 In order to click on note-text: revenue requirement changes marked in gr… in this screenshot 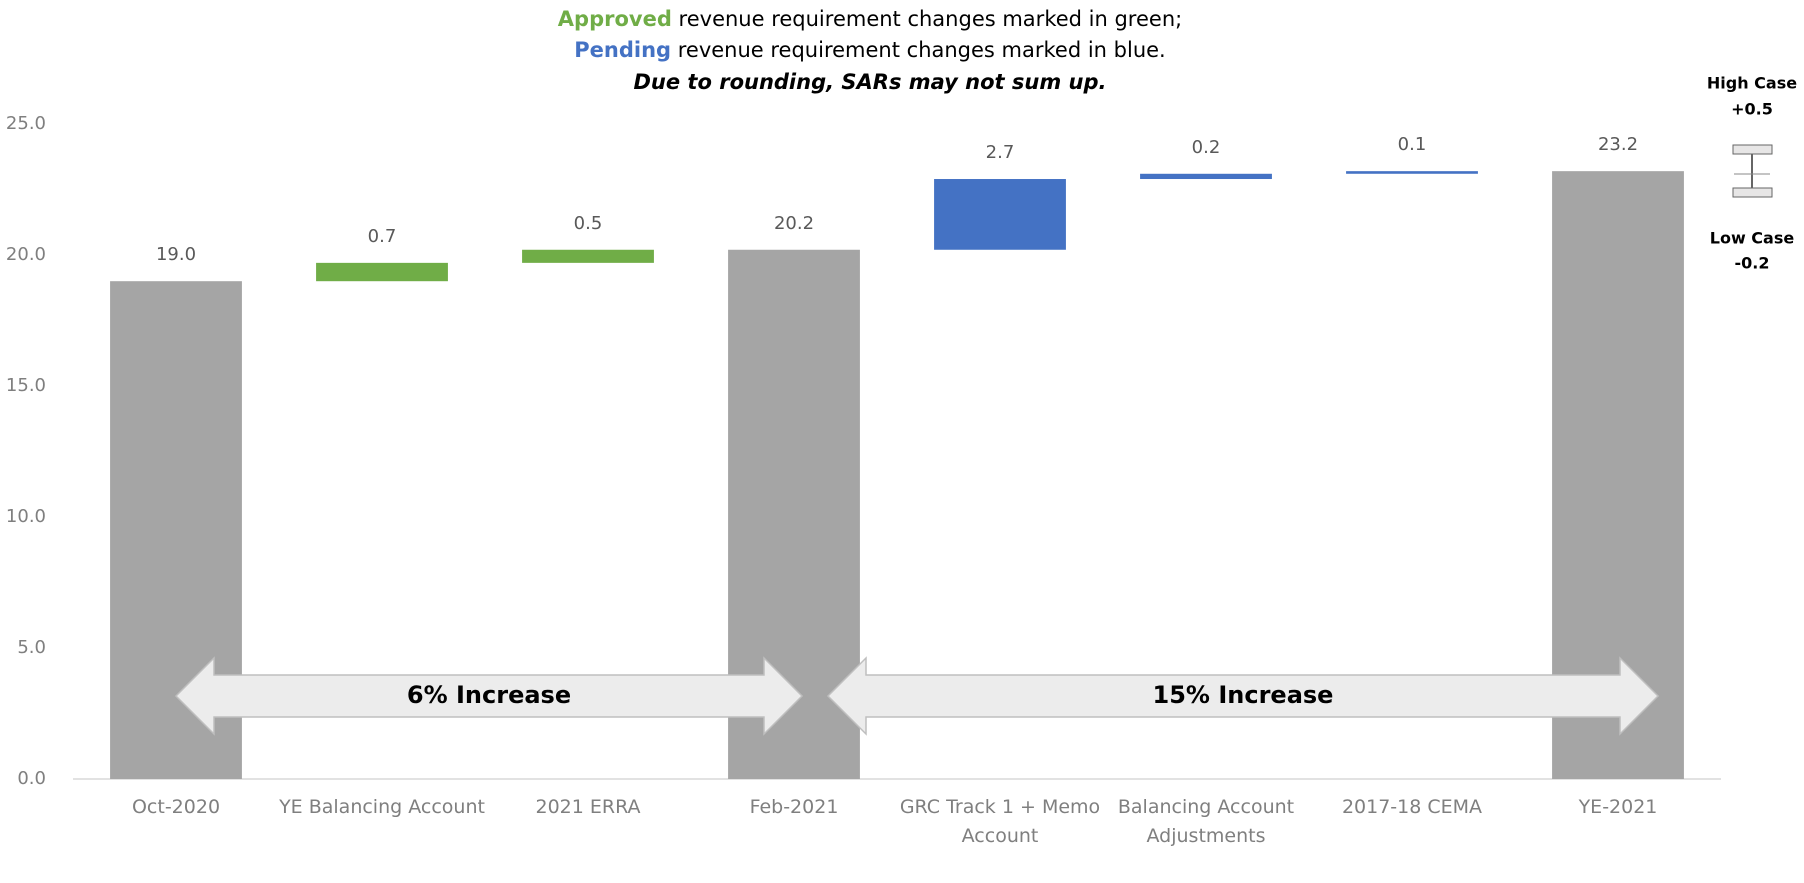, I will do `click(931, 19)`.